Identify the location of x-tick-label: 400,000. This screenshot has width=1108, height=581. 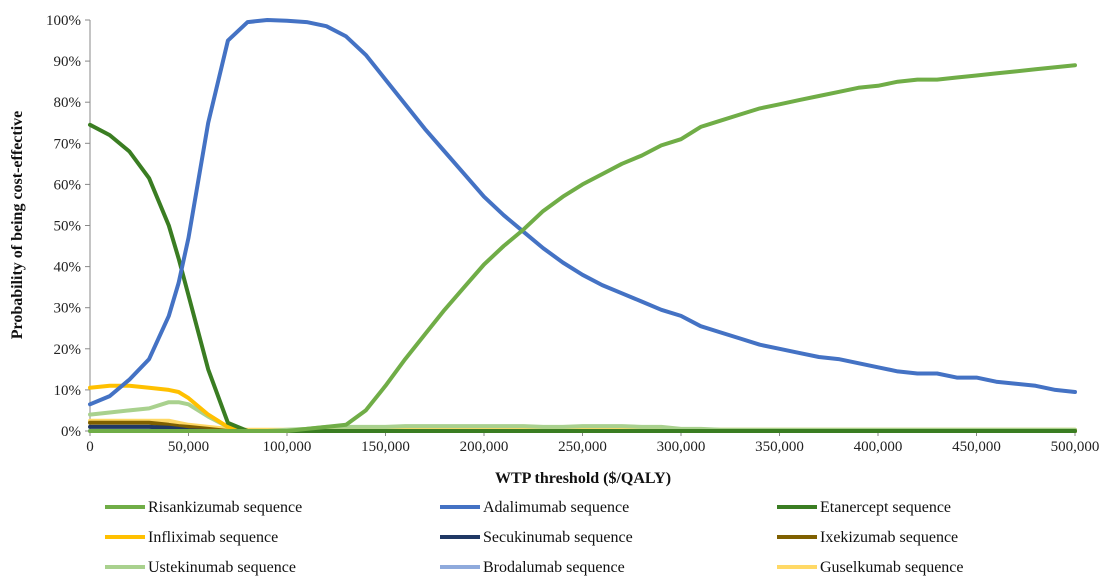
(878, 447).